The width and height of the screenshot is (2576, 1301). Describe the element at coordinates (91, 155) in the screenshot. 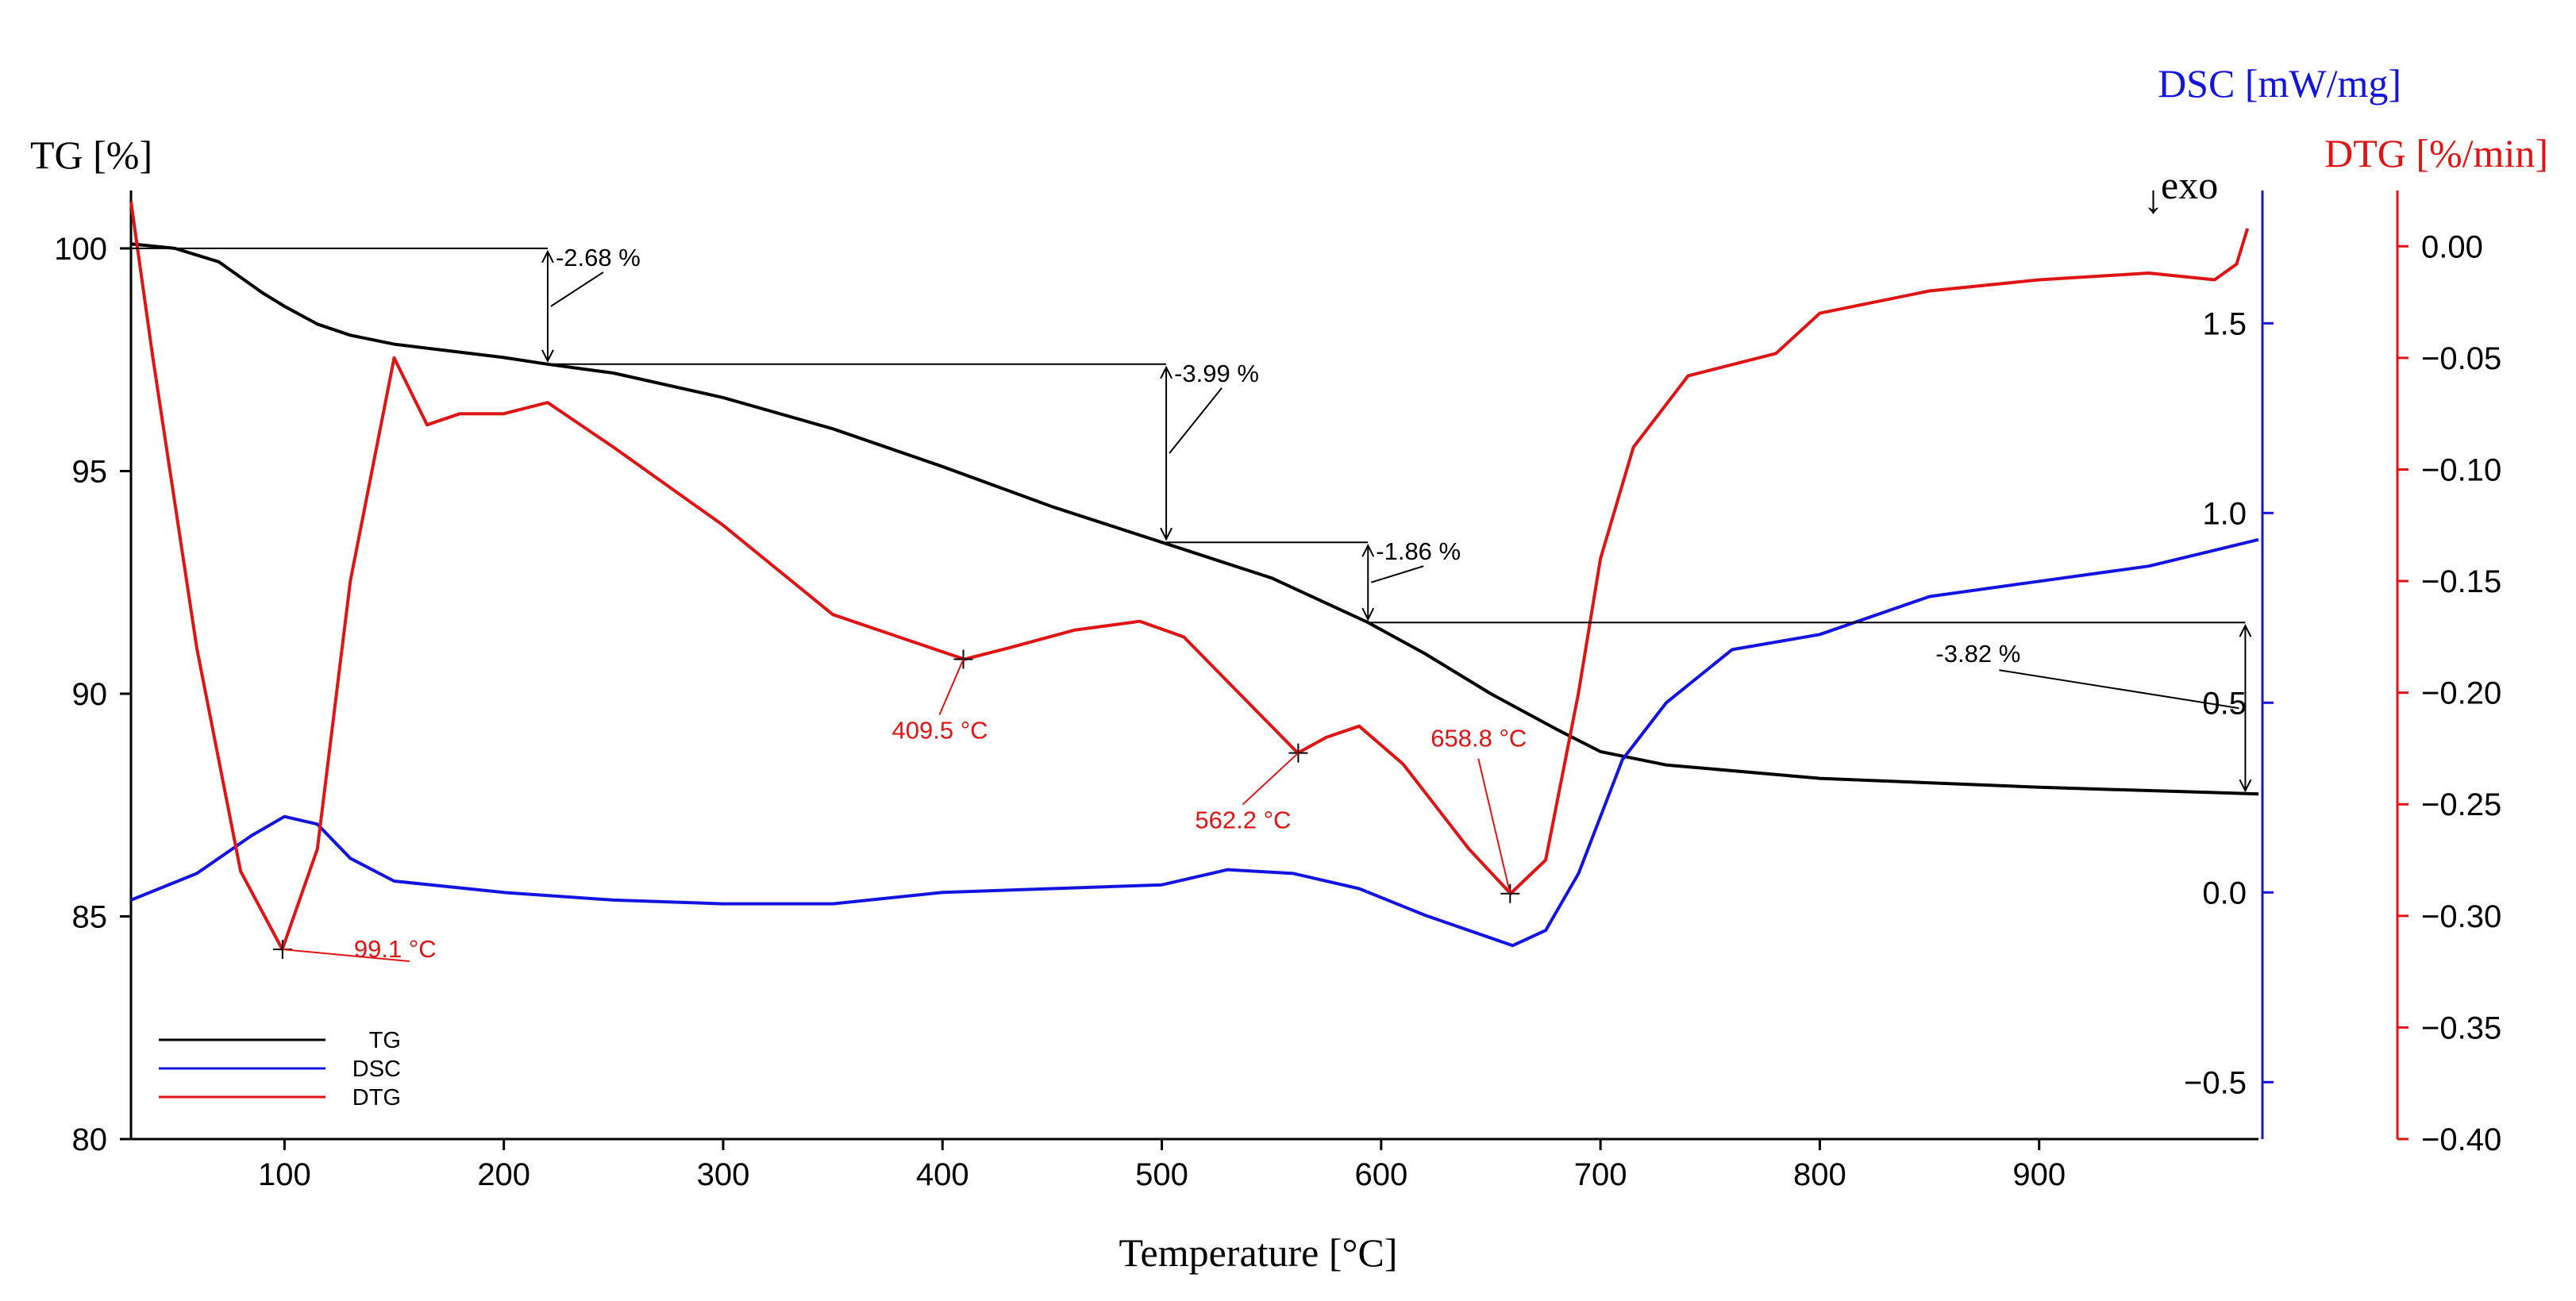

I see `tg-axis-title: TG [%]` at that location.